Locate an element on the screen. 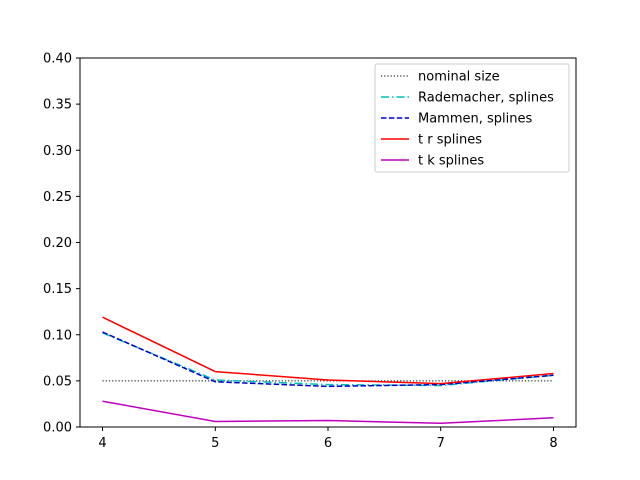 The width and height of the screenshot is (640, 480). legend-box is located at coordinates (472, 118).